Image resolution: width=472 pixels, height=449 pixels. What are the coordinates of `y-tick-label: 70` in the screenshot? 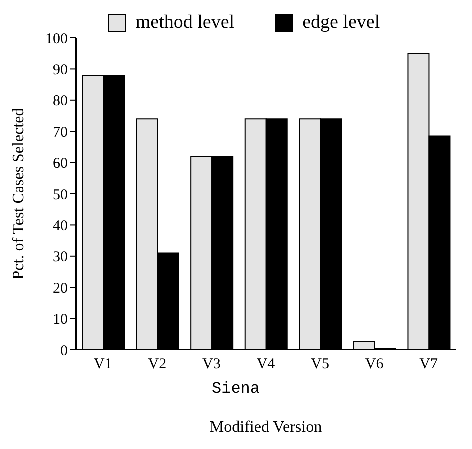 It's located at (60, 132).